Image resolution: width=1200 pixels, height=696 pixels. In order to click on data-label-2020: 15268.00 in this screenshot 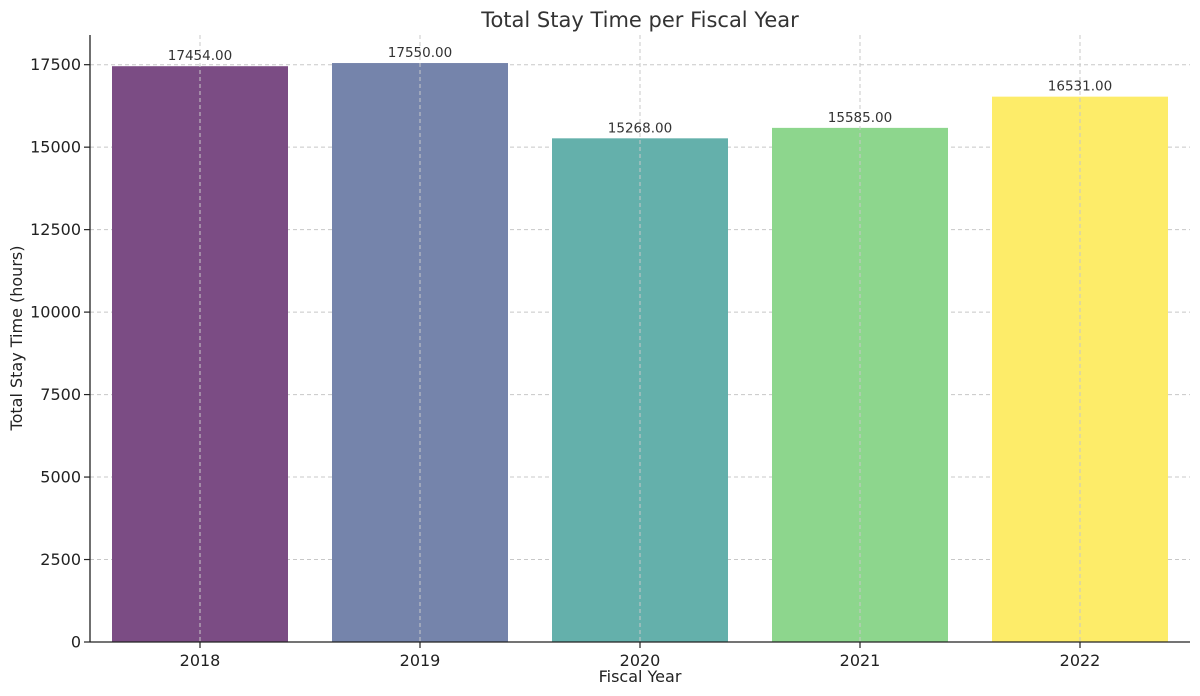, I will do `click(640, 128)`.